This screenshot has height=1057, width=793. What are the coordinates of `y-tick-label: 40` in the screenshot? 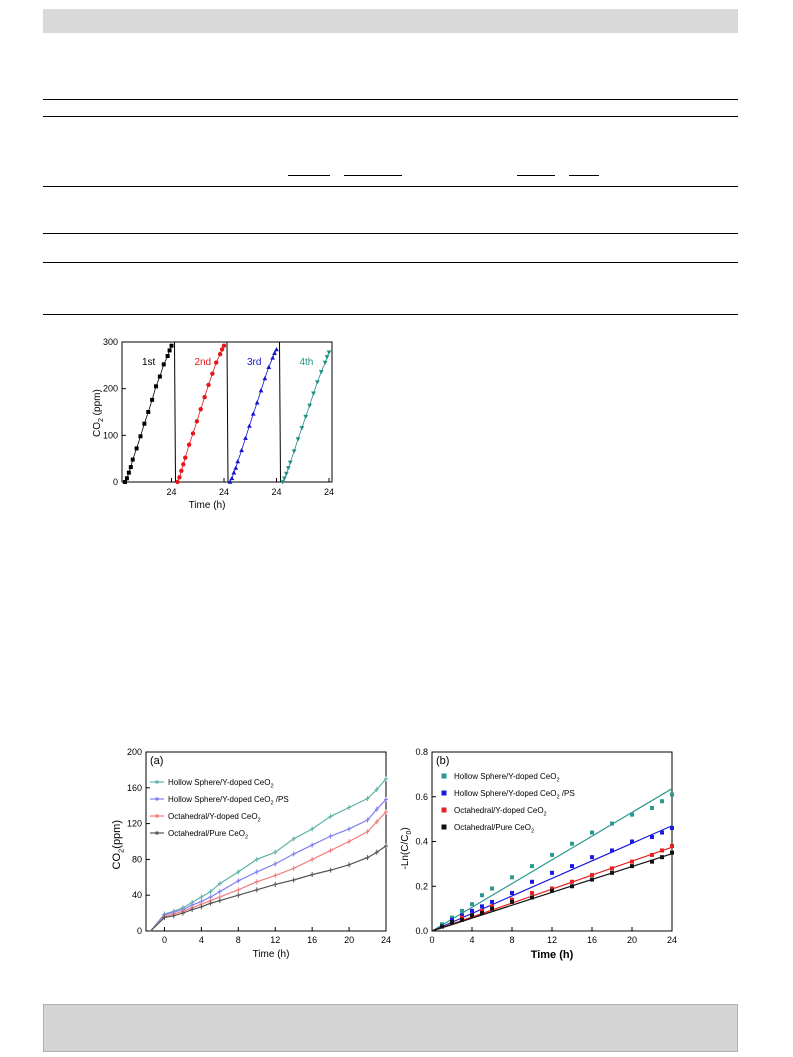 It's located at (137, 895).